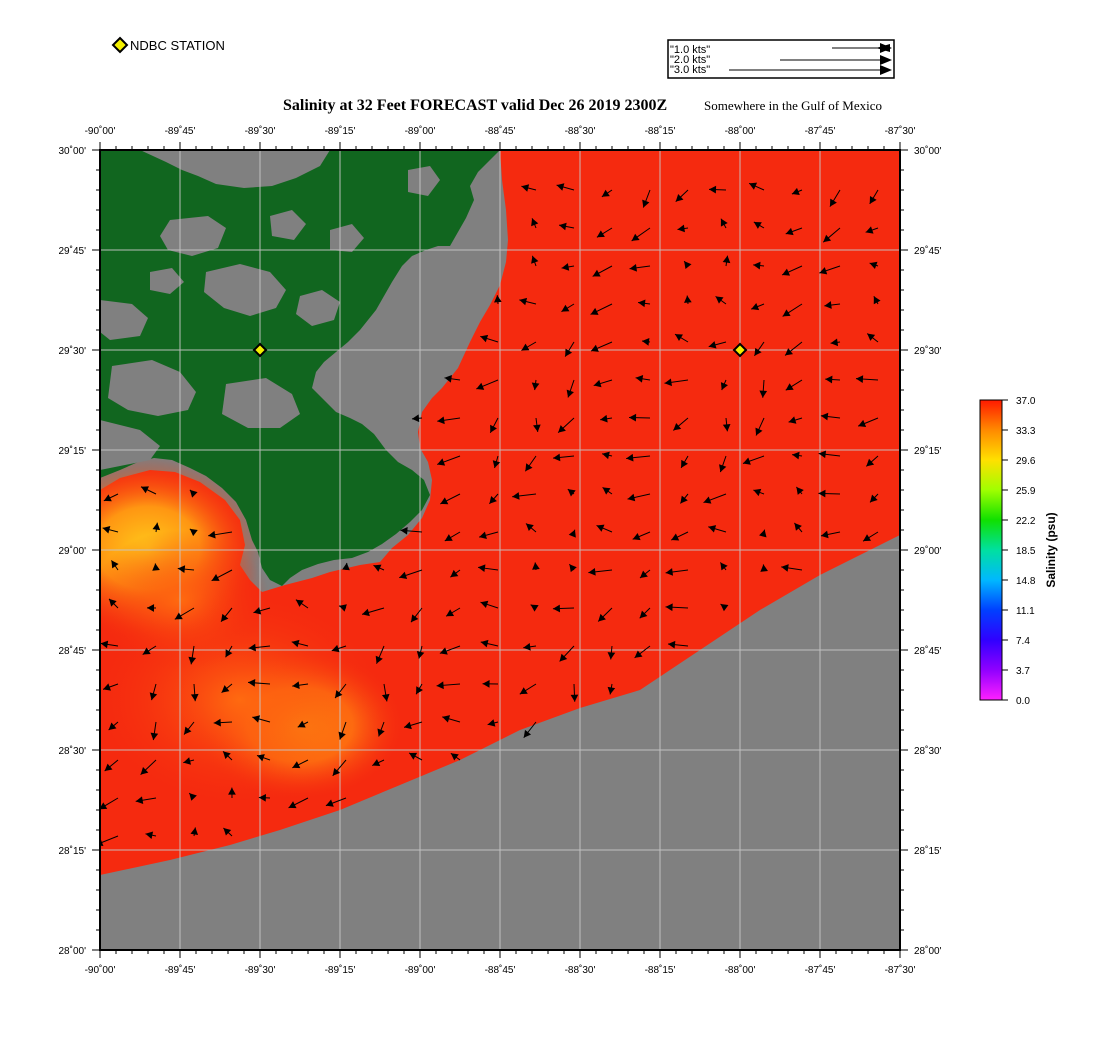 Image resolution: width=1100 pixels, height=1050 pixels. What do you see at coordinates (928, 751) in the screenshot?
I see `lat-label-right: 28˚30'` at bounding box center [928, 751].